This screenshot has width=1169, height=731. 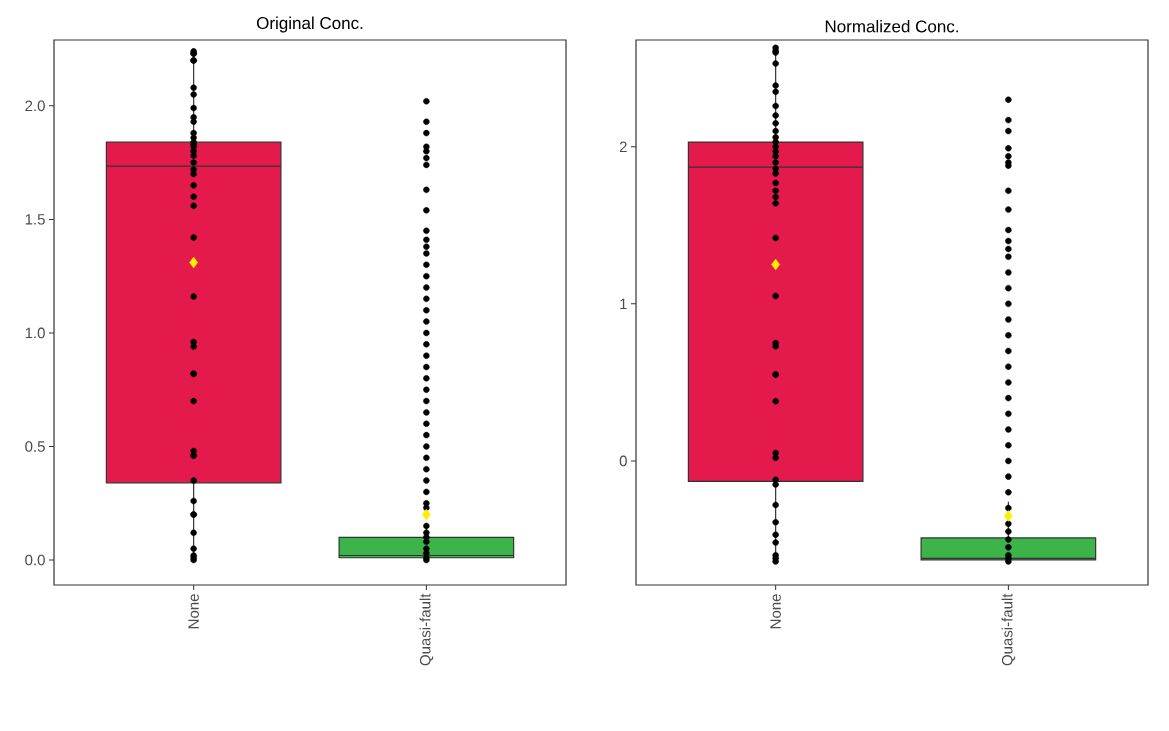 I want to click on y-tick-label: 2.0, so click(x=35, y=106).